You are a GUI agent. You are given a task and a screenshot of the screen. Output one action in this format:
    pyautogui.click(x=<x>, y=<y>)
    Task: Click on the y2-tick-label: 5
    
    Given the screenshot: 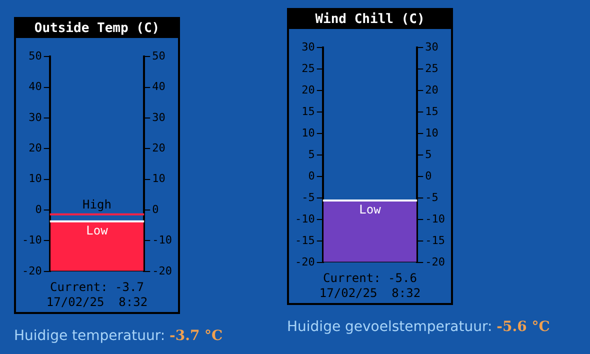 What is the action you would take?
    pyautogui.click(x=428, y=154)
    